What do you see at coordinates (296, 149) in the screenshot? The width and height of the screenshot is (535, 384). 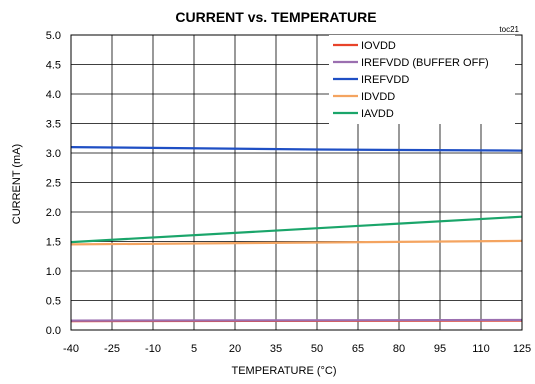 I see `series-line-irefvdd` at bounding box center [296, 149].